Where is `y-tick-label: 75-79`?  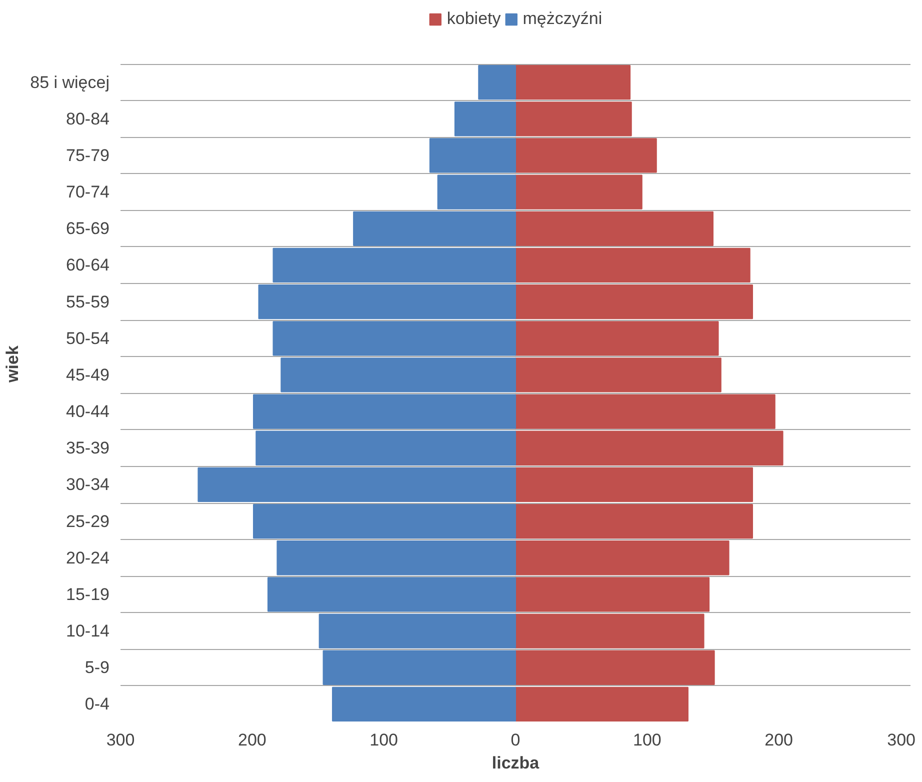 y-tick-label: 75-79 is located at coordinates (88, 155).